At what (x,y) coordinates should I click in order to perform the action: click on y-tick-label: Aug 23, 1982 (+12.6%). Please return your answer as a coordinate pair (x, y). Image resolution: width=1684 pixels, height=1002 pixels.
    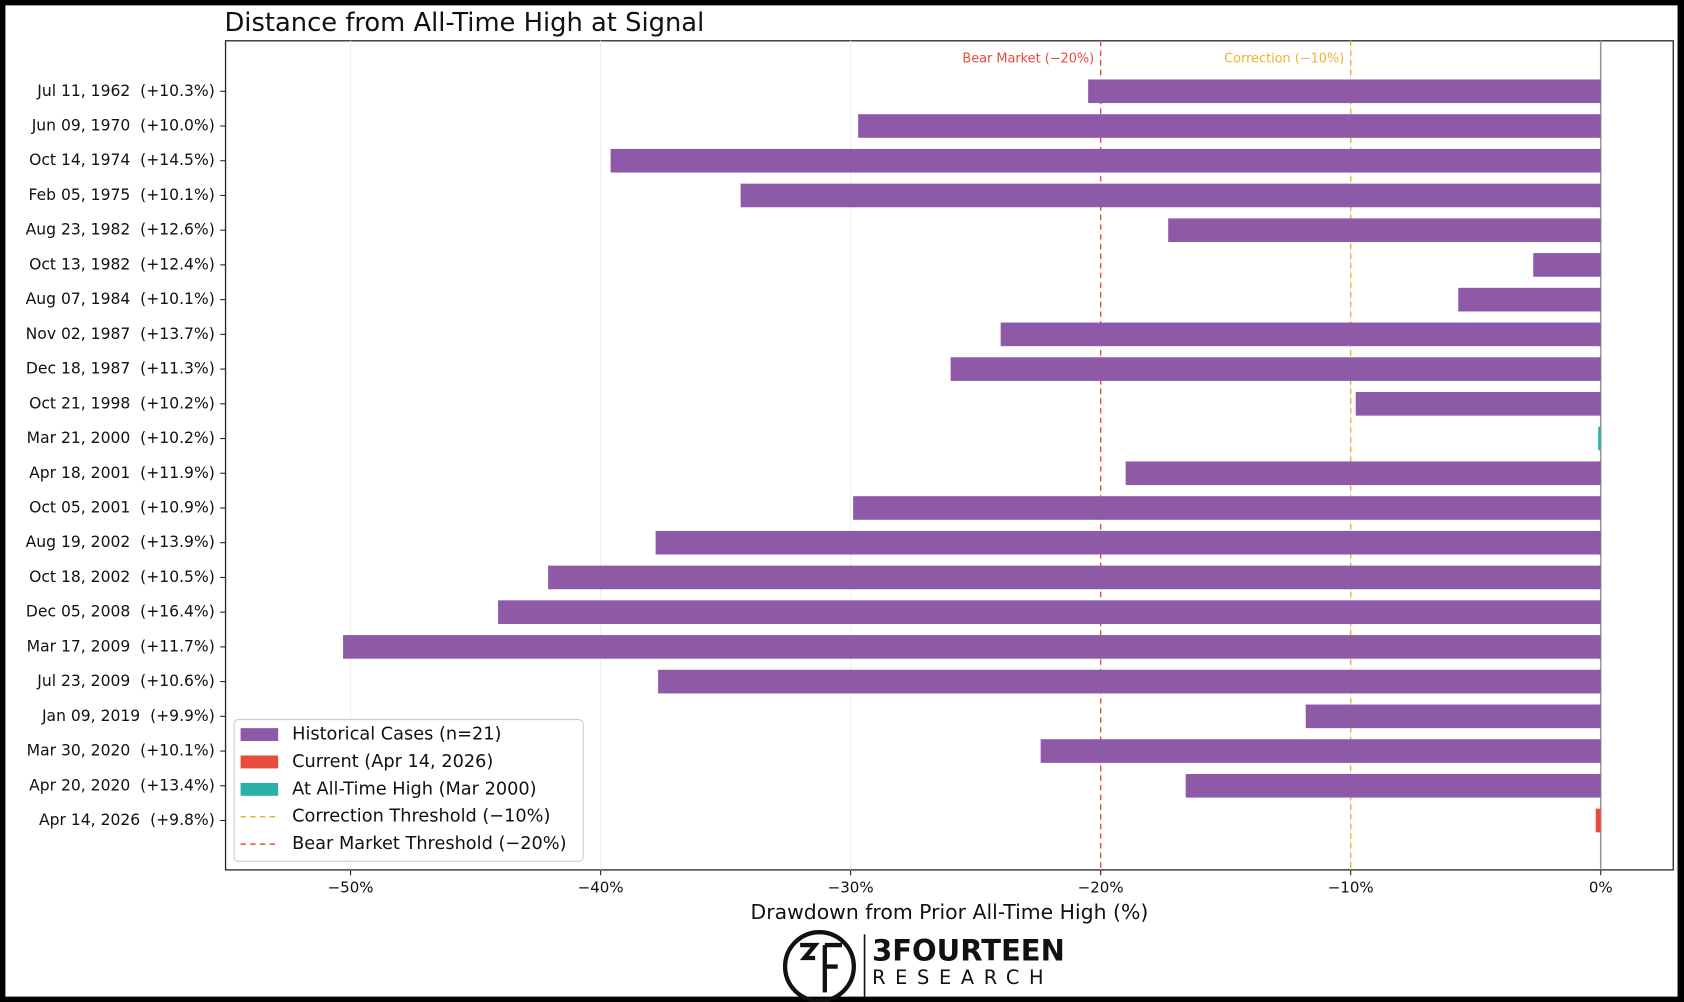
    Looking at the image, I should click on (120, 230).